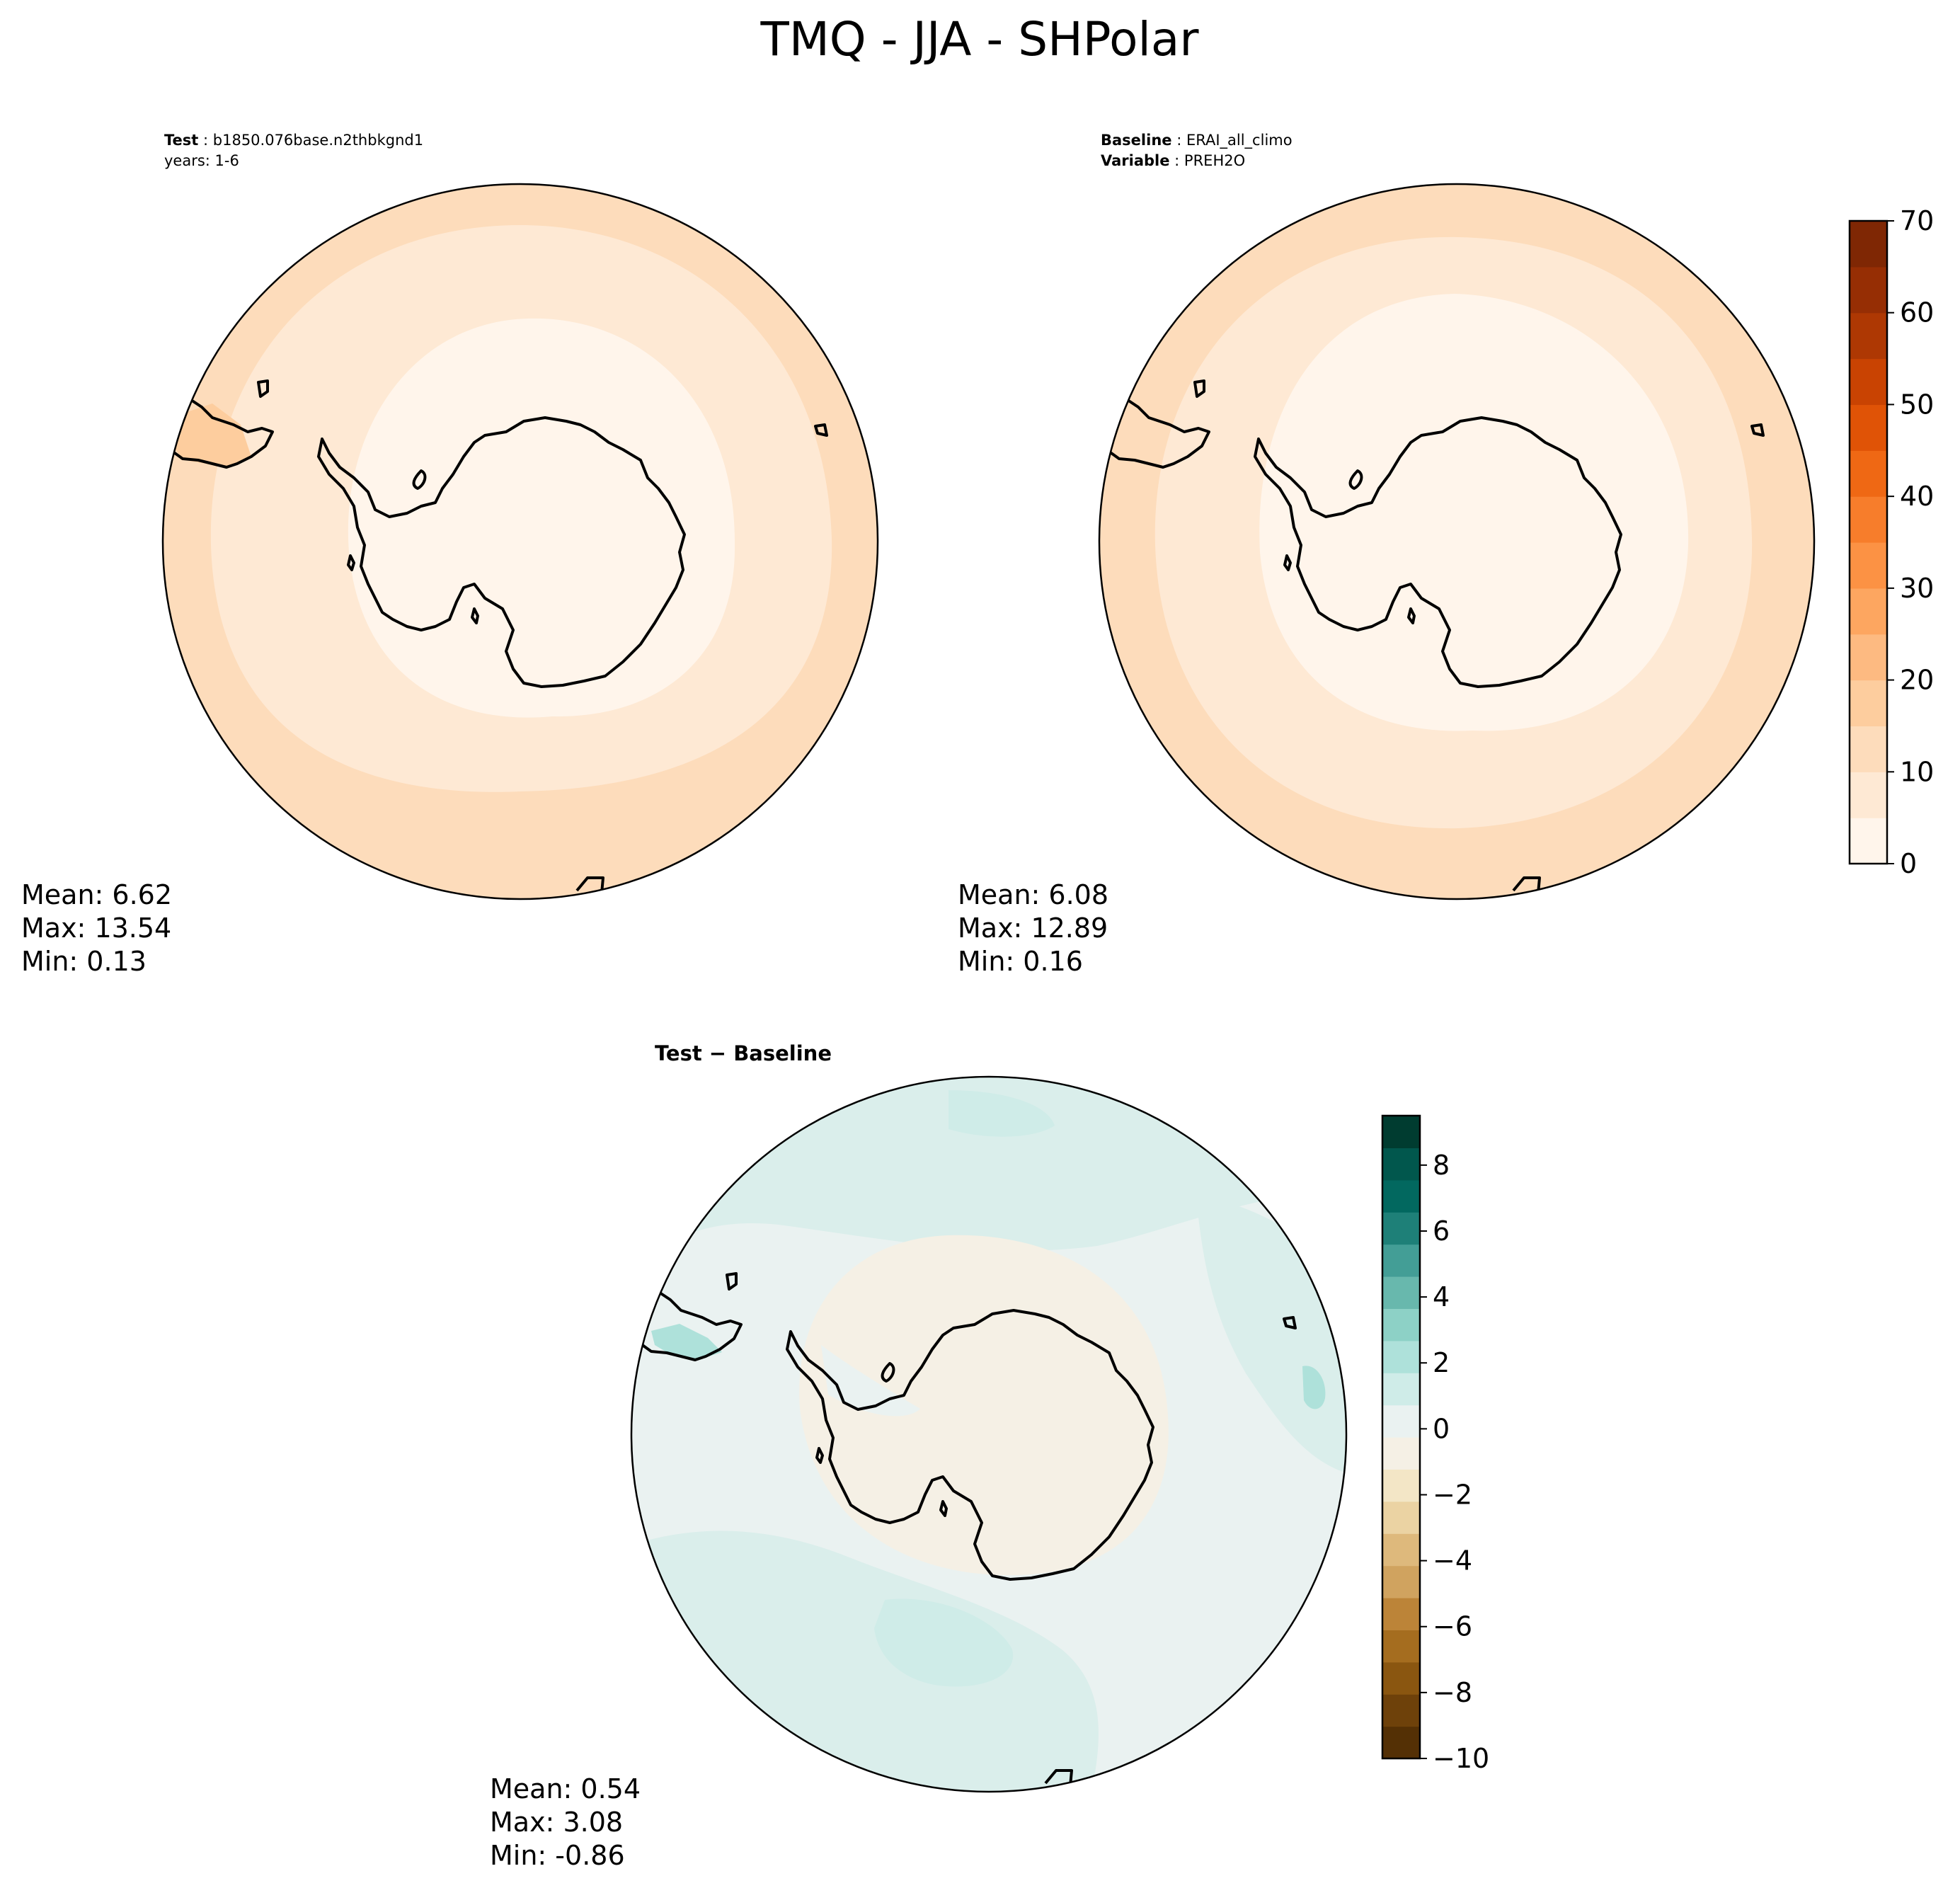 The image size is (1960, 1888). I want to click on diff-map-boundary, so click(989, 1434).